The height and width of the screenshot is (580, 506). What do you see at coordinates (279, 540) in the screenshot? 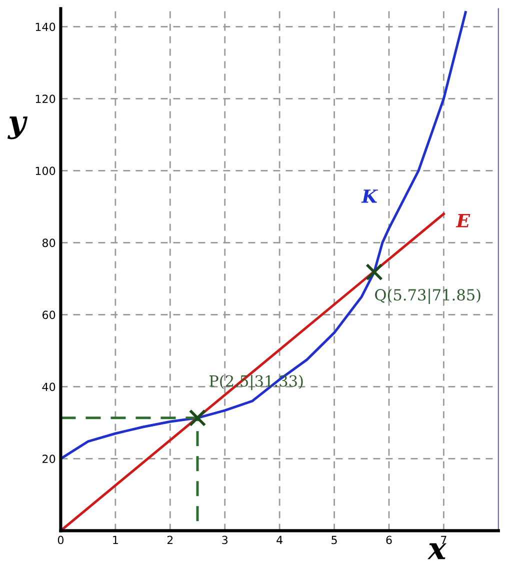
I see `x-tick-label: 4` at bounding box center [279, 540].